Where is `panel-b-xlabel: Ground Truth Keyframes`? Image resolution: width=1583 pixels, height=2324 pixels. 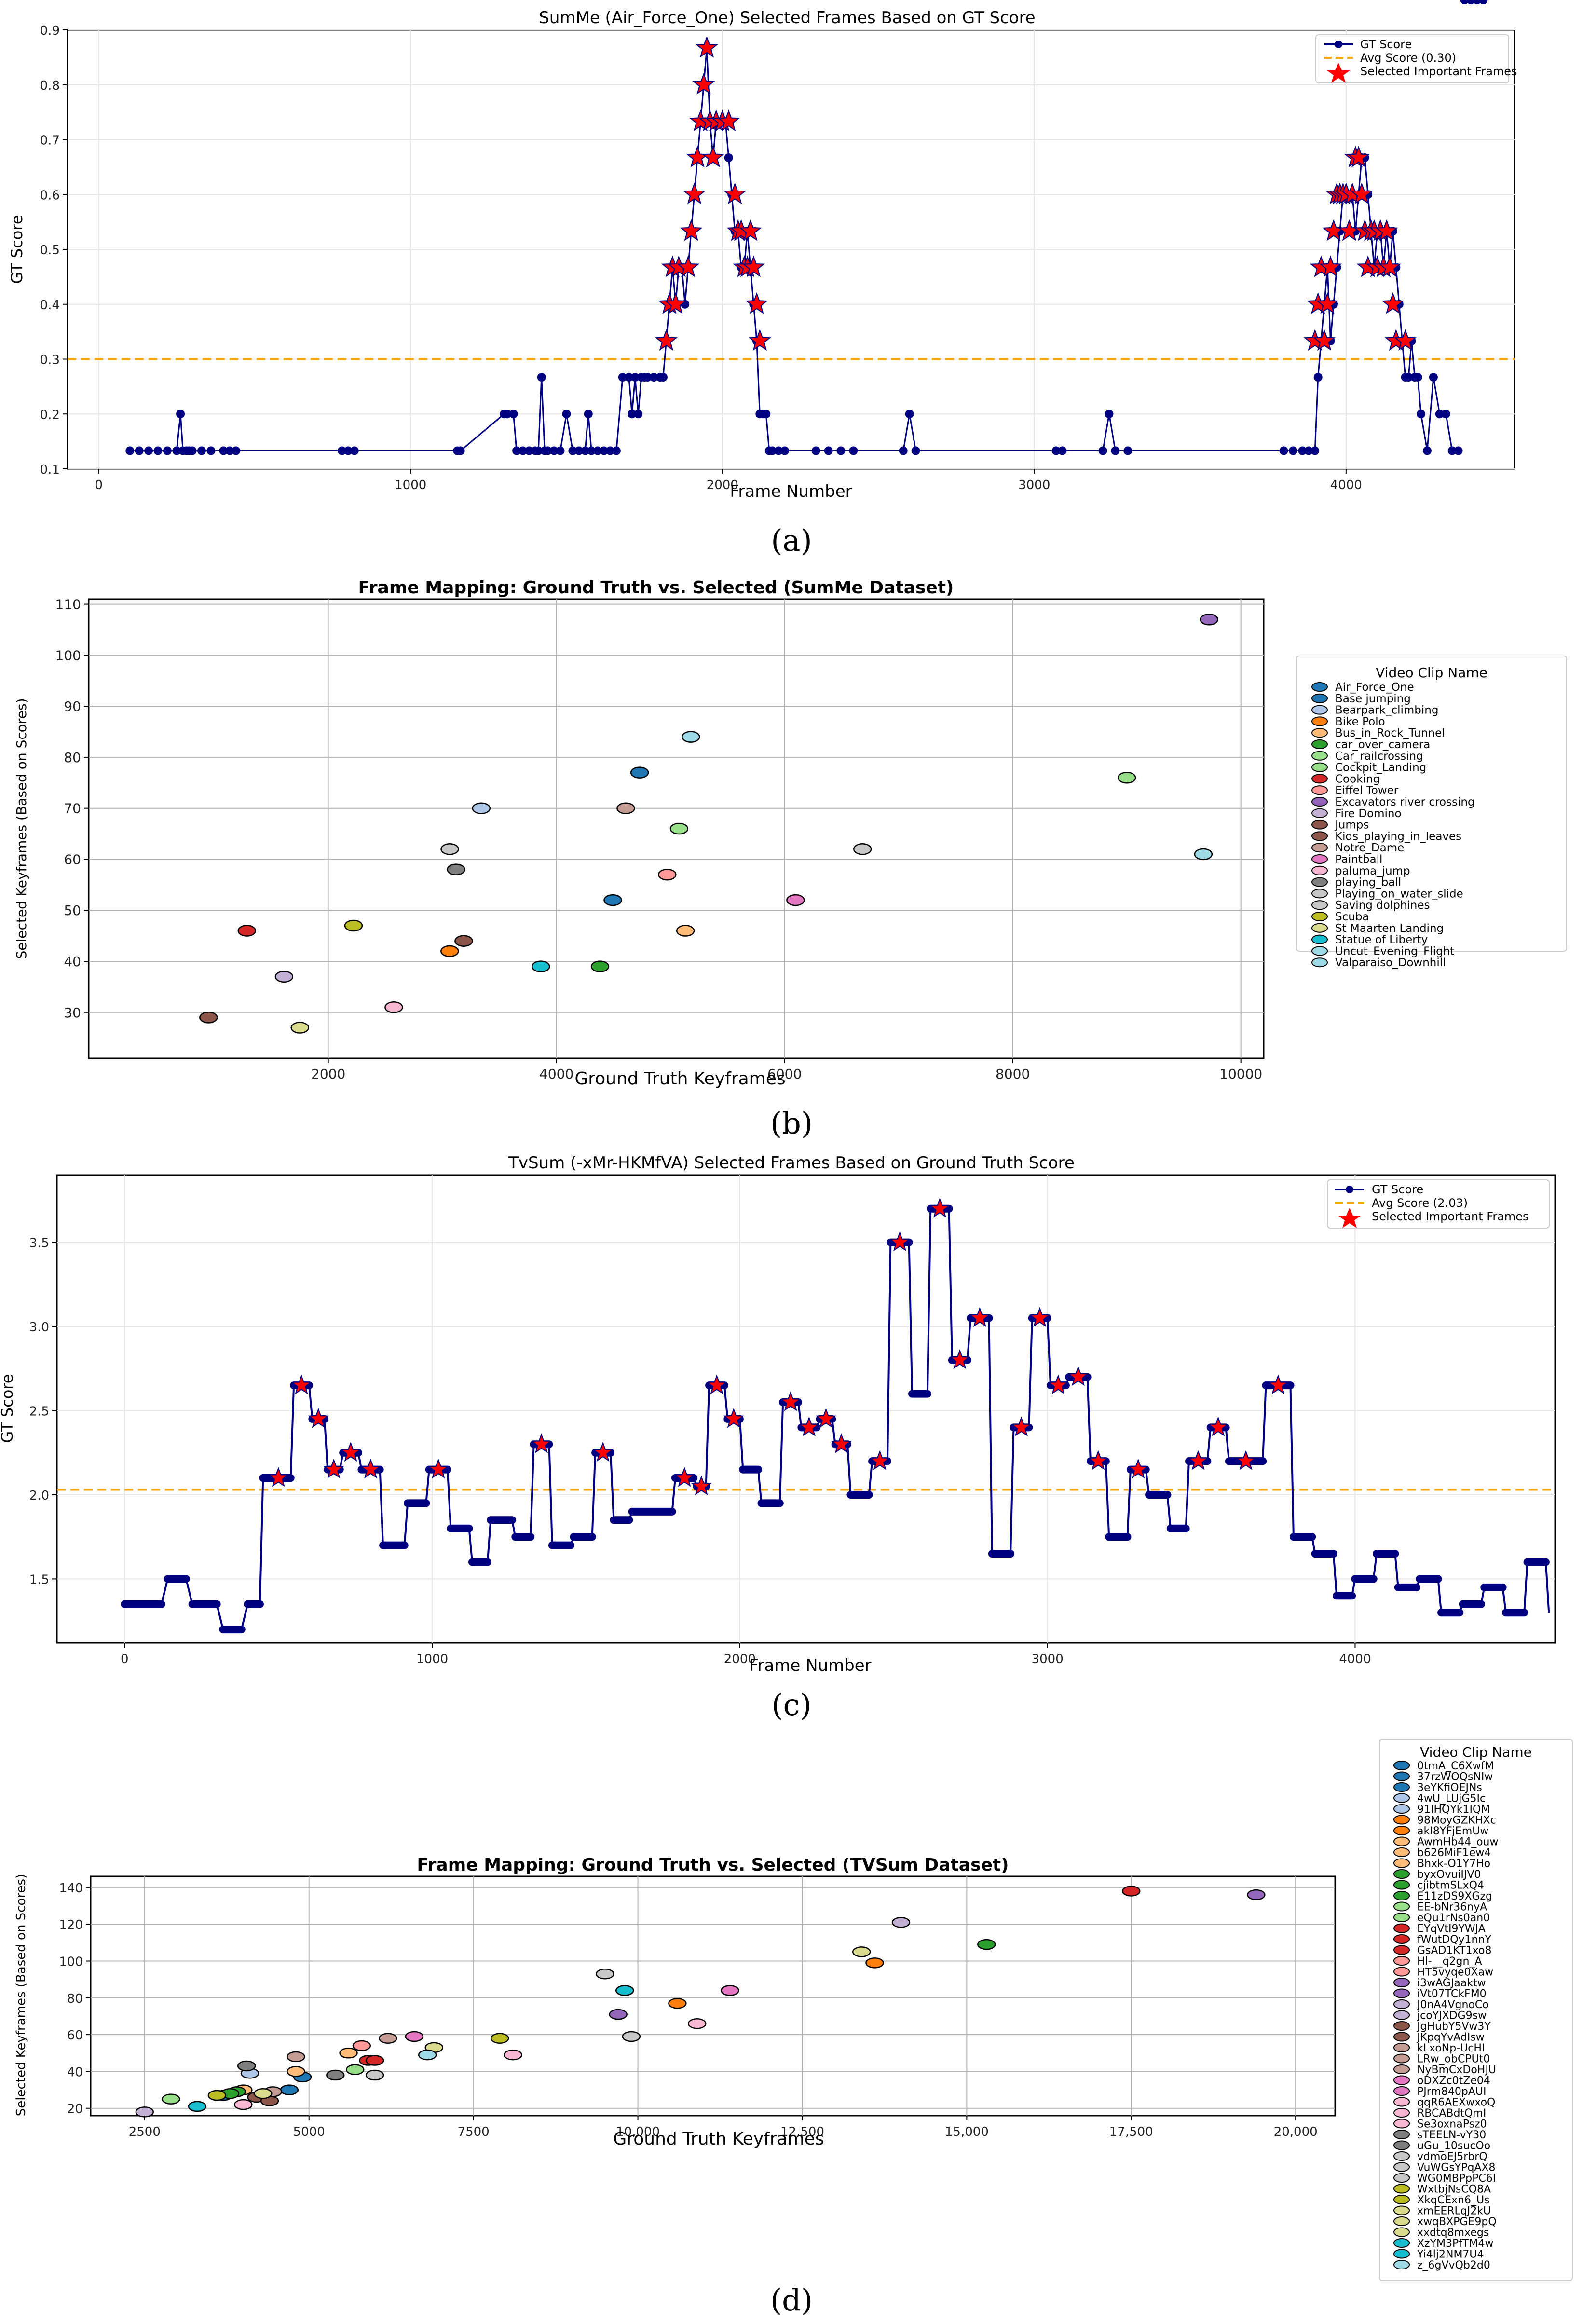 panel-b-xlabel: Ground Truth Keyframes is located at coordinates (679, 1079).